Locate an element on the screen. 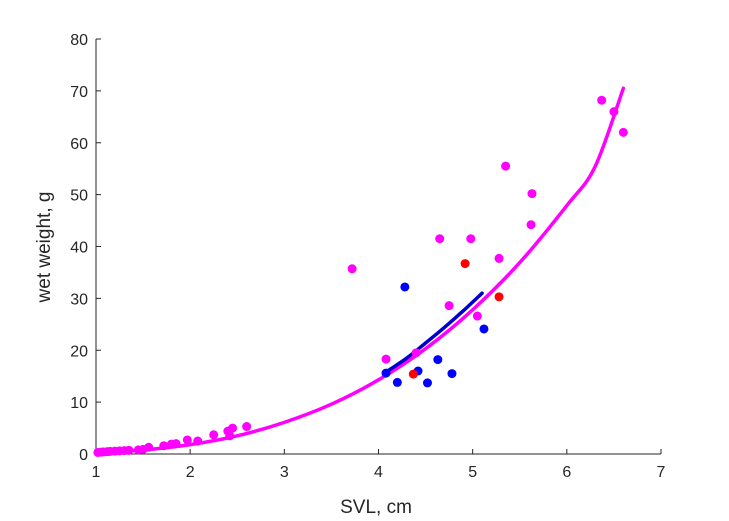 The width and height of the screenshot is (729, 521). y-tick-label: 40 is located at coordinates (79, 248).